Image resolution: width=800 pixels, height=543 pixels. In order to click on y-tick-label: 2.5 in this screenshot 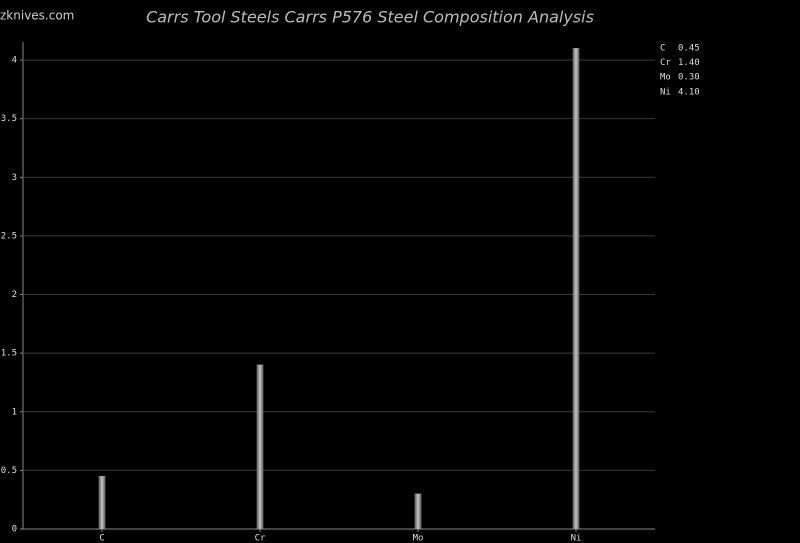, I will do `click(9, 236)`.